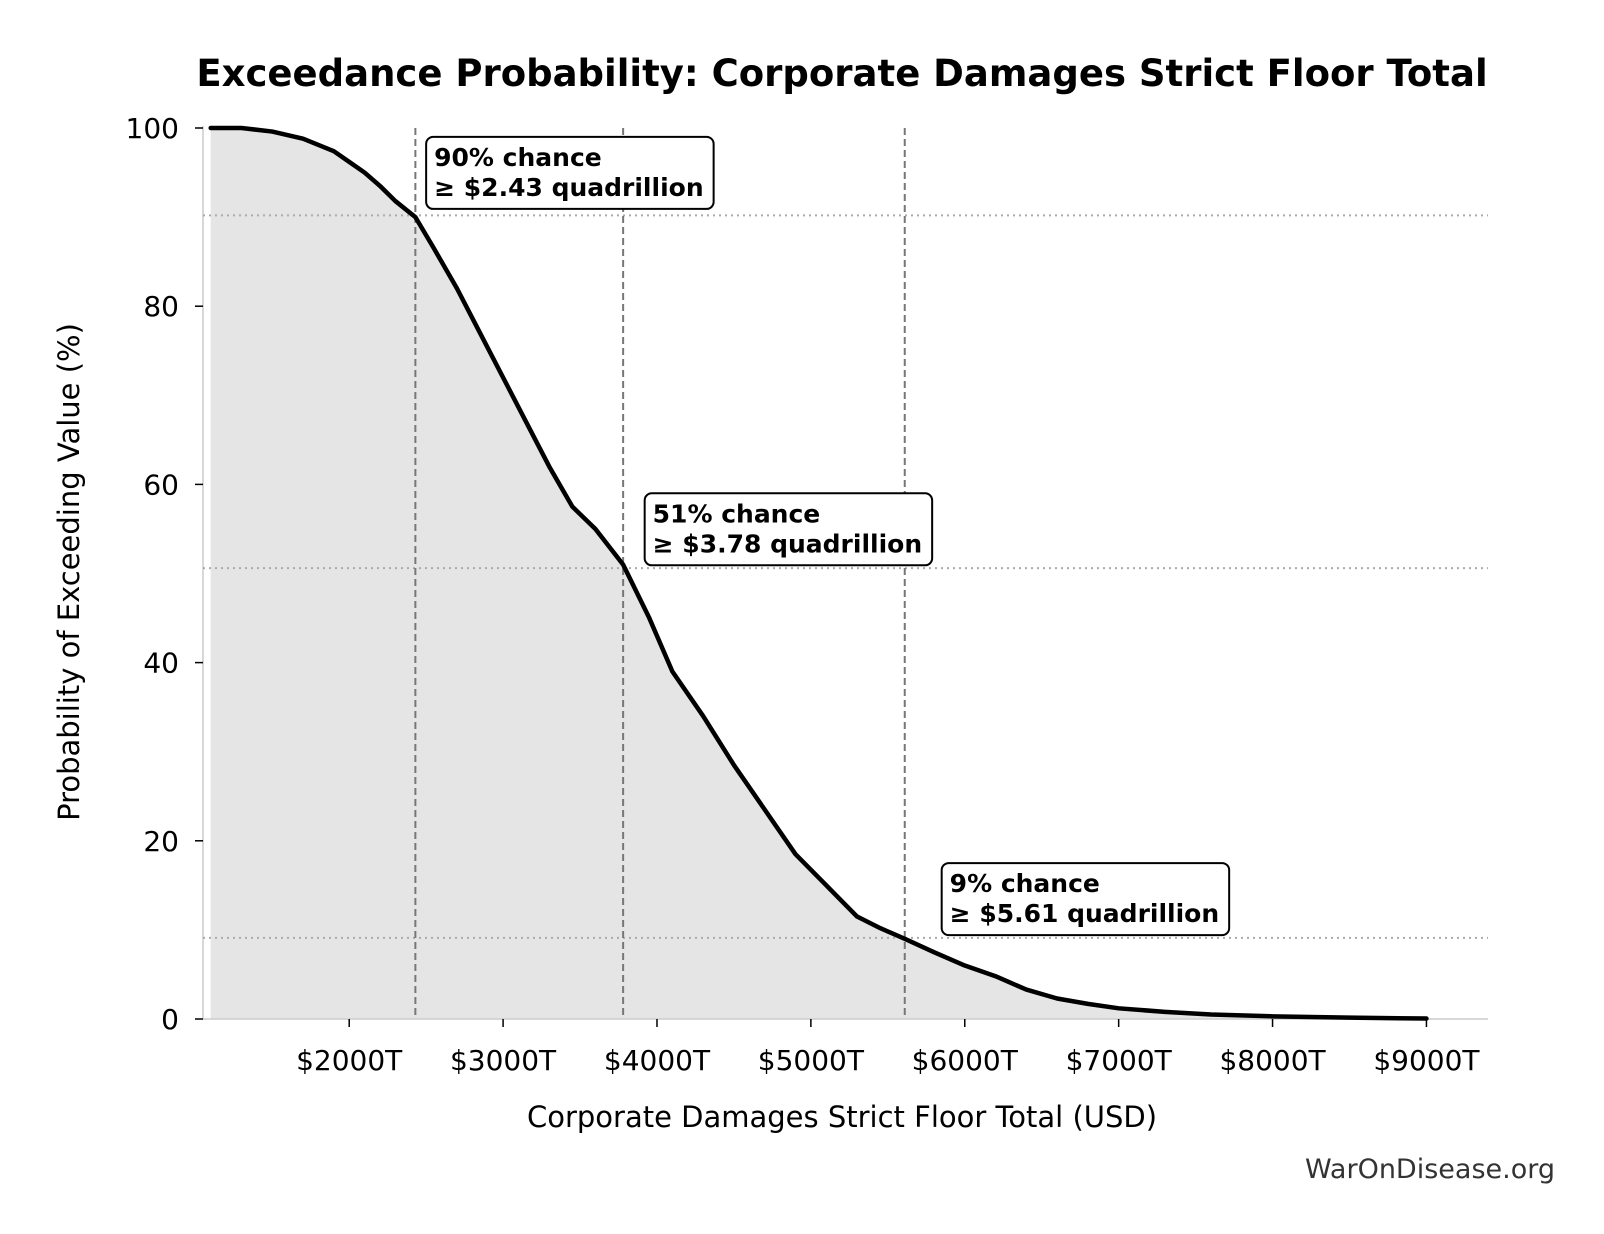 The height and width of the screenshot is (1234, 1604). I want to click on annotation-line-2: ≥ $3.78 quadrillion, so click(787, 543).